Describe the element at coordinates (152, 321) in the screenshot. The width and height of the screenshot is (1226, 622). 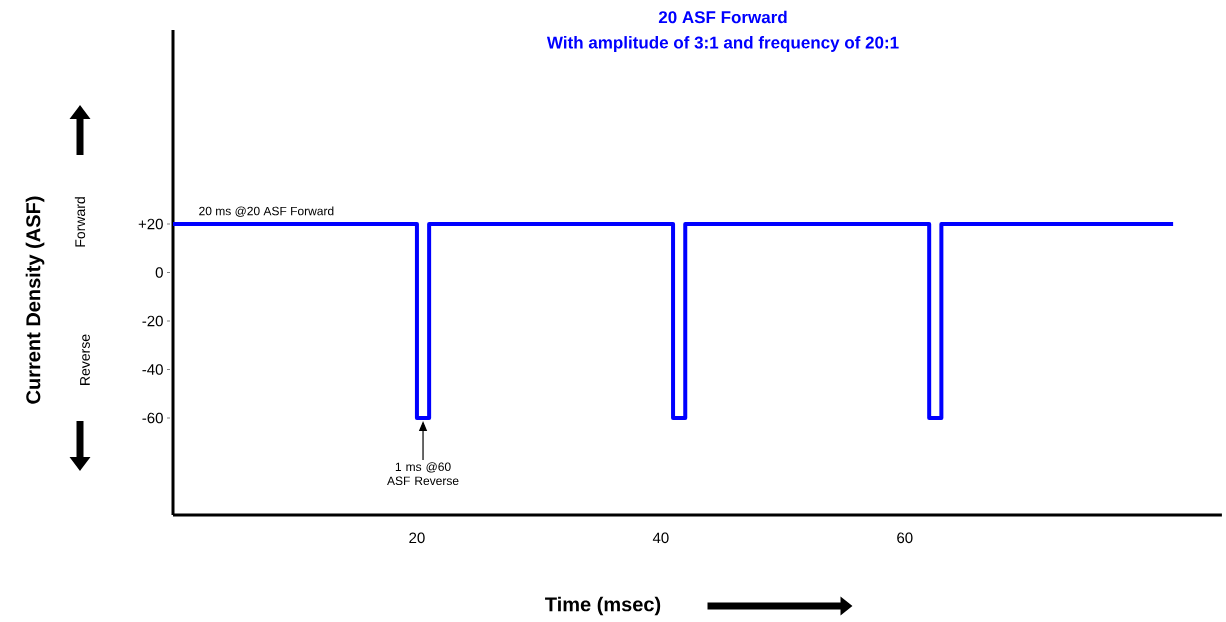
I see `y-tick-label: -20` at that location.